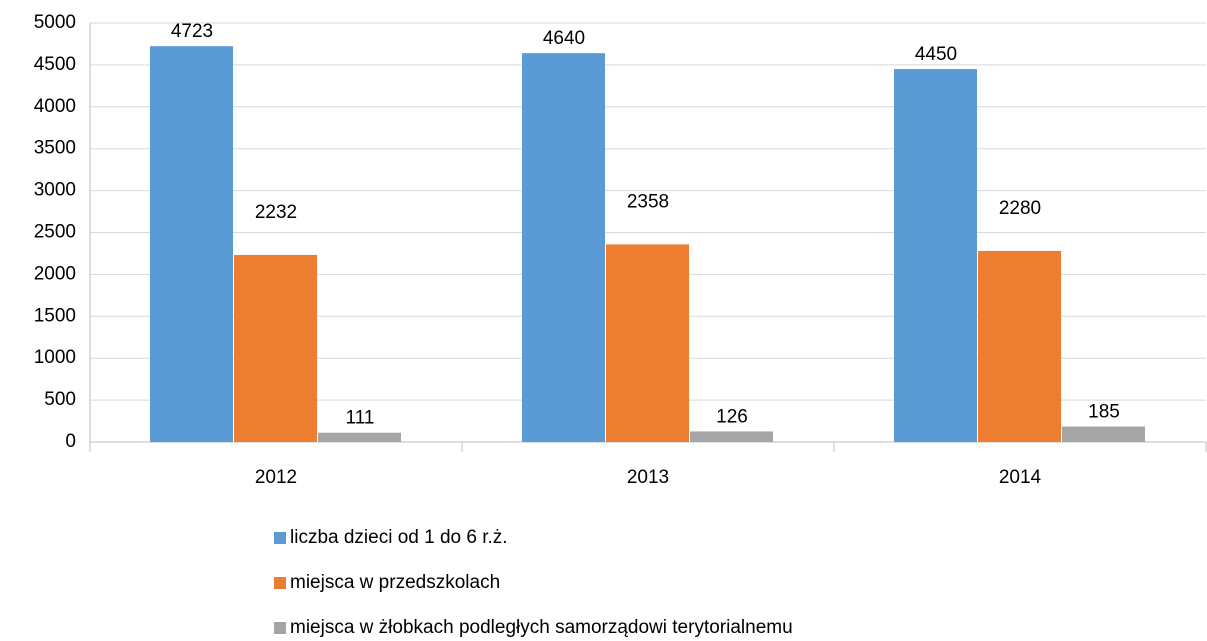  What do you see at coordinates (360, 418) in the screenshot?
I see `data-label: 111` at bounding box center [360, 418].